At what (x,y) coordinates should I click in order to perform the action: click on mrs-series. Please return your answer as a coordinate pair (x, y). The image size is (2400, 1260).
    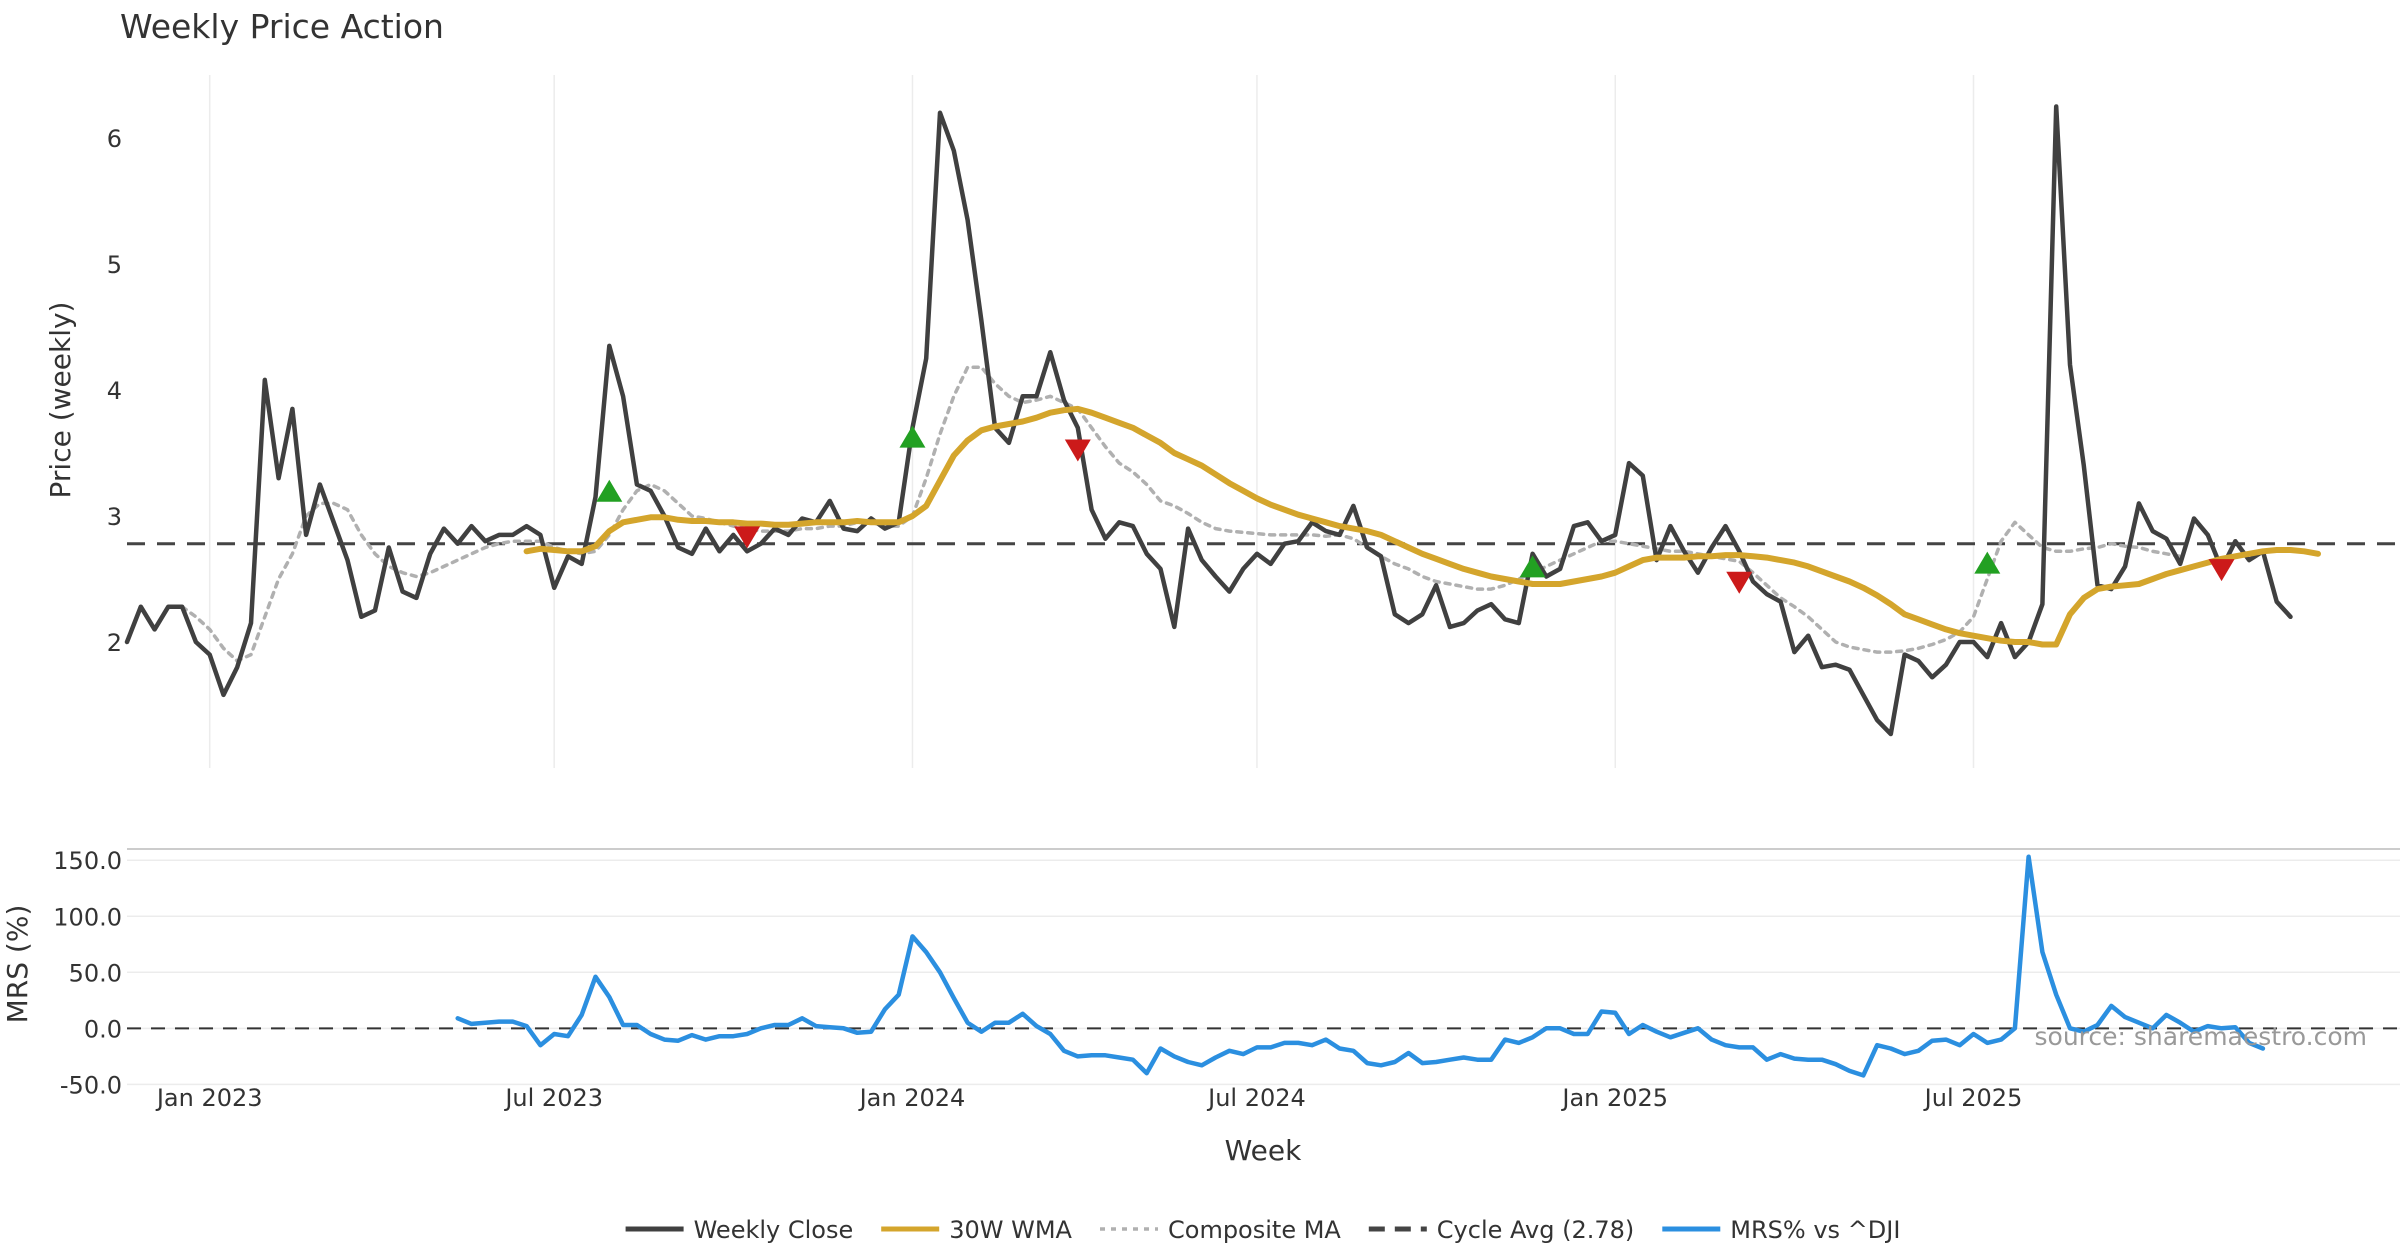
    Looking at the image, I should click on (1360, 966).